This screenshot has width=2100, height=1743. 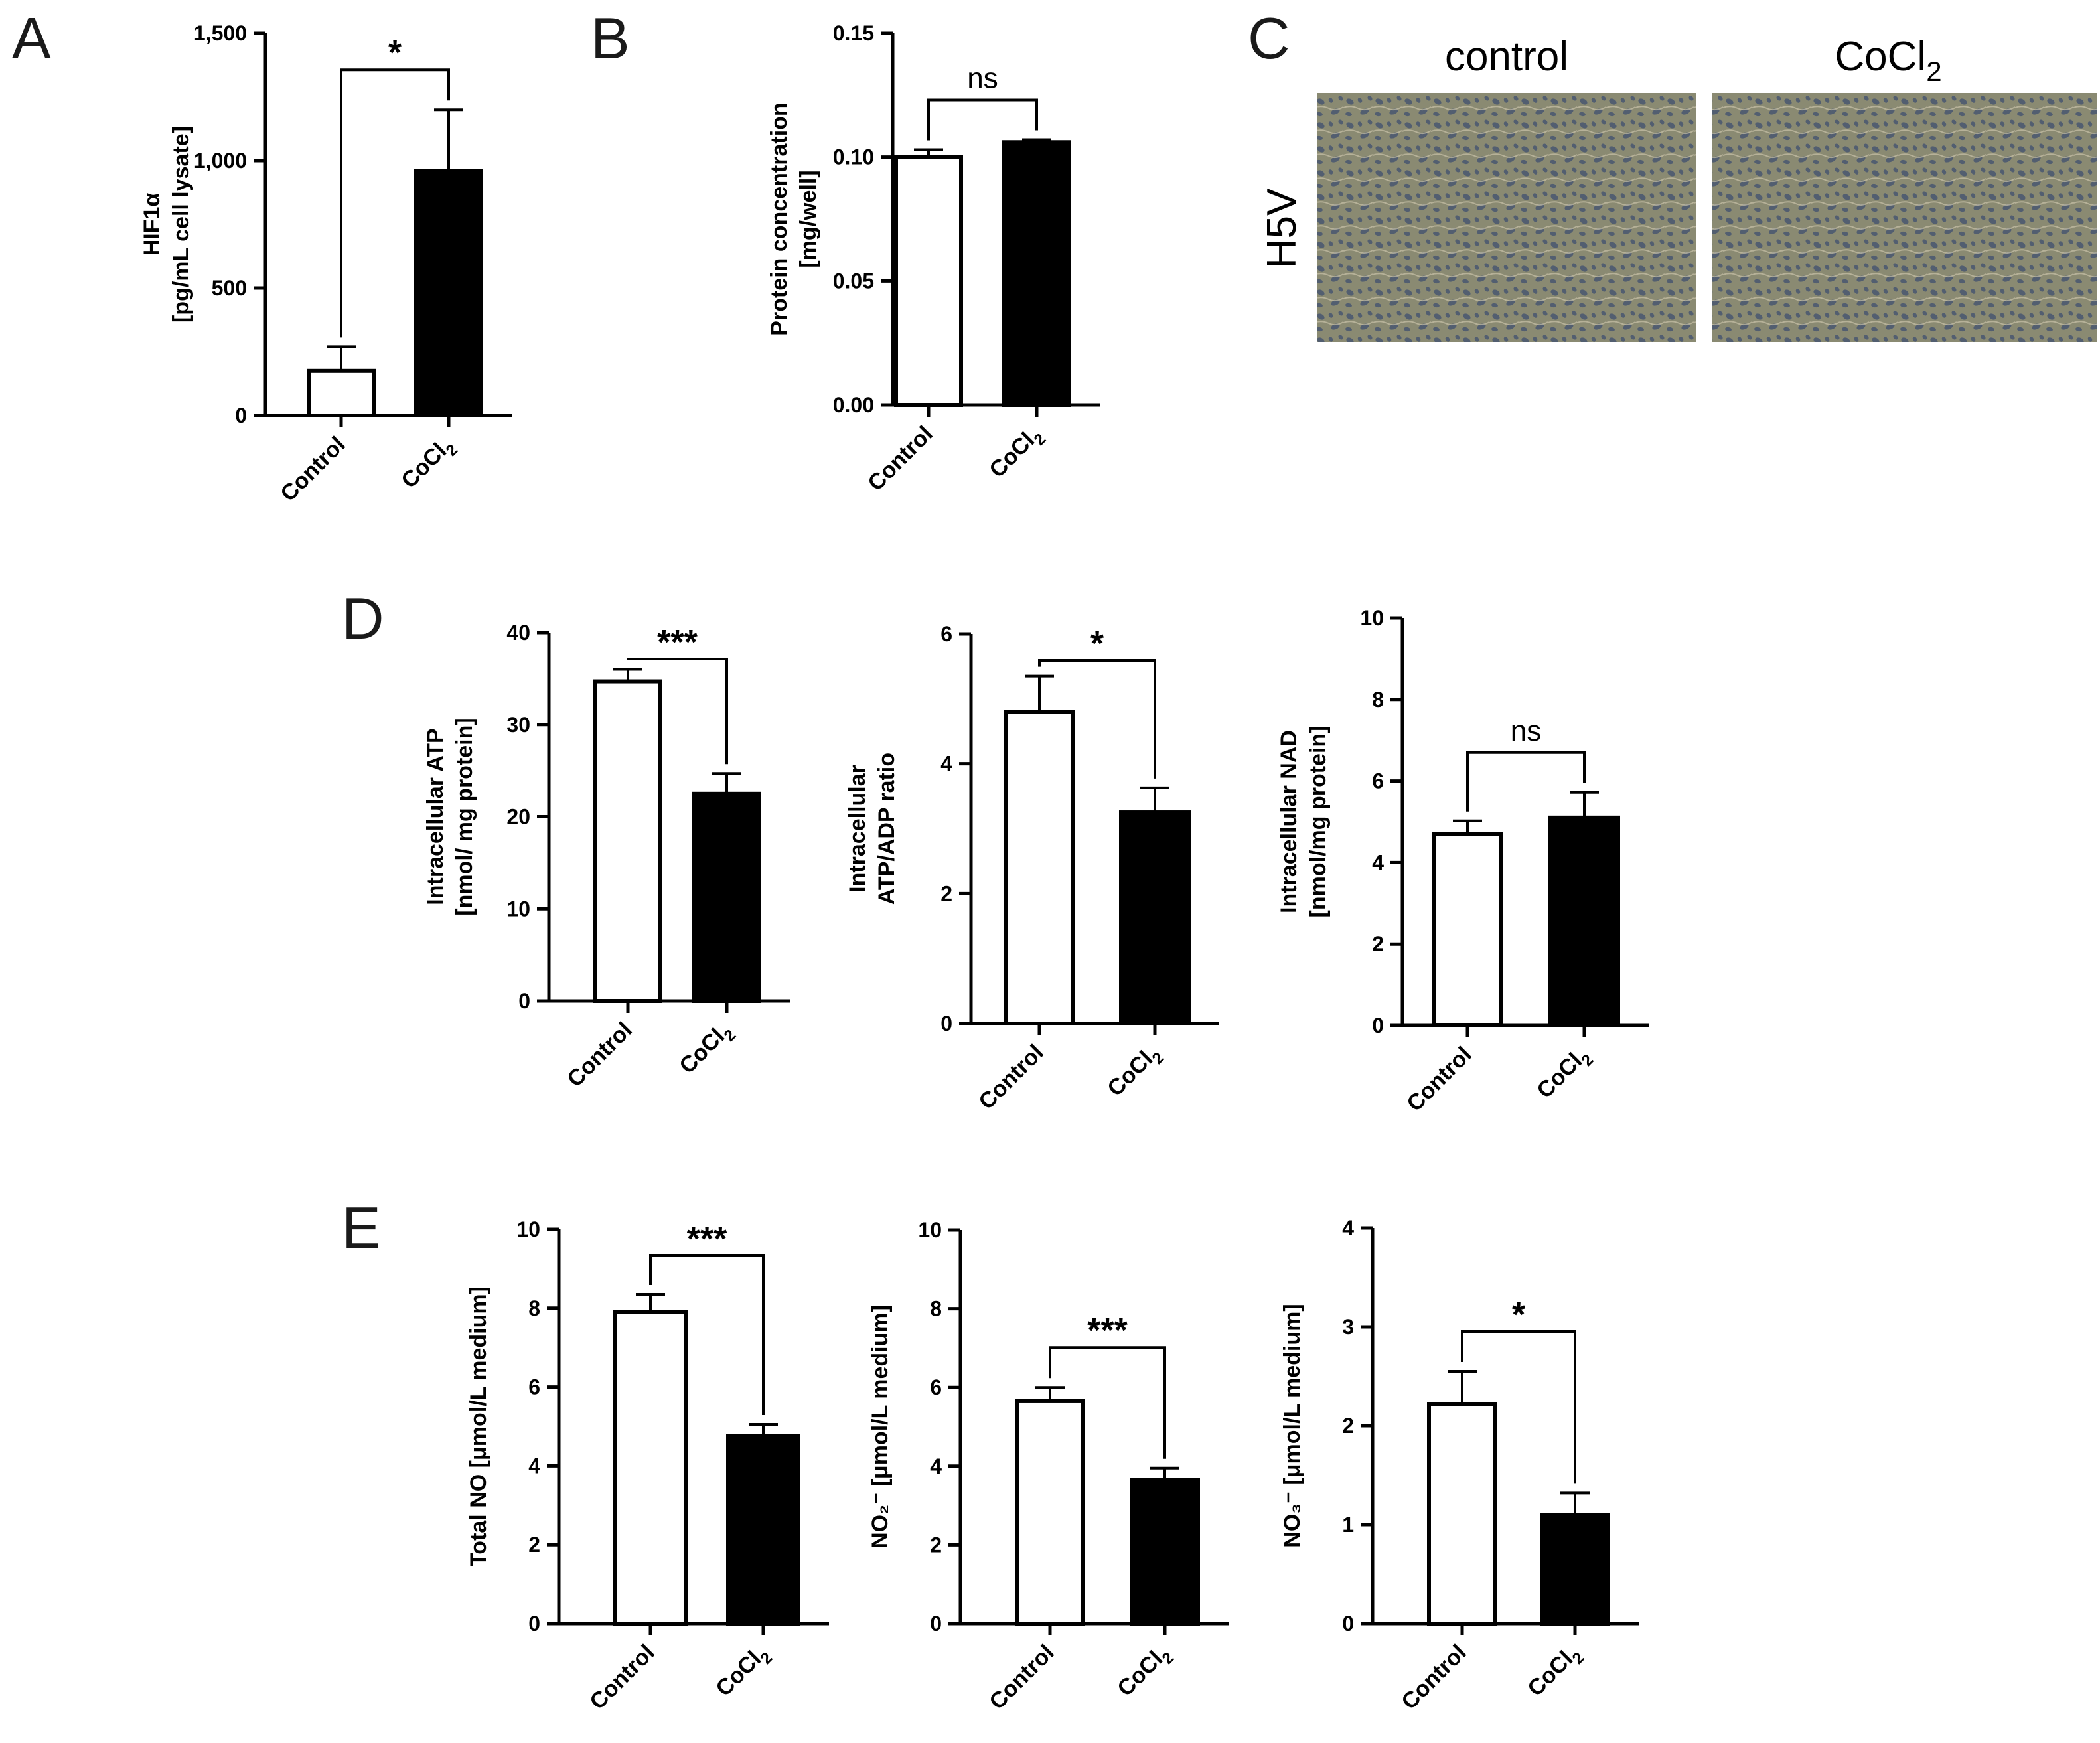 What do you see at coordinates (363, 618) in the screenshot?
I see `panel-letter-d: D` at bounding box center [363, 618].